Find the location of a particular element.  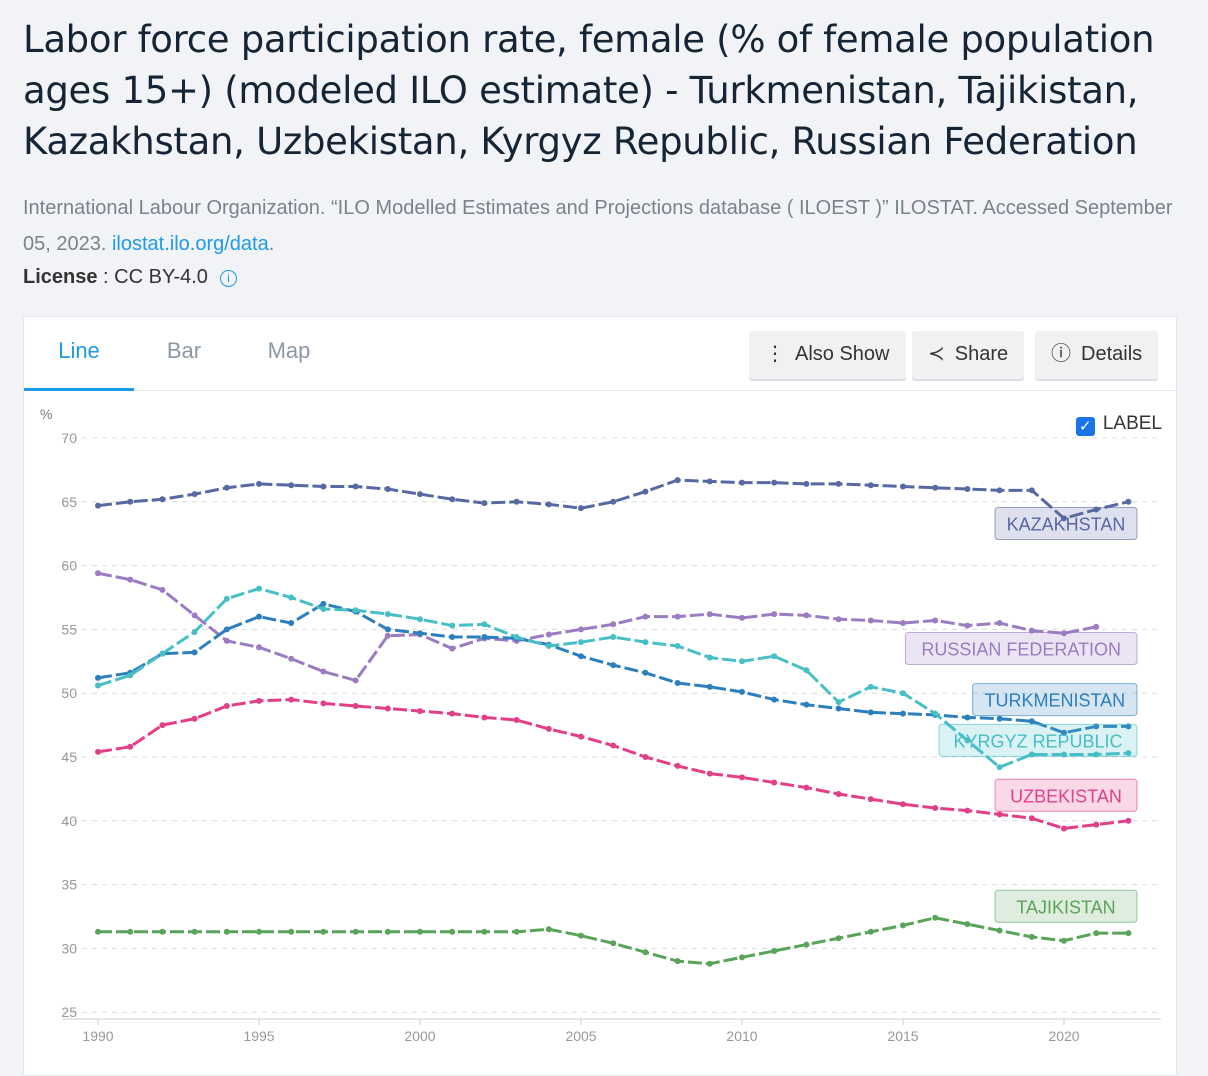

source-link: ilostat.ilo.org/data is located at coordinates (190, 244).